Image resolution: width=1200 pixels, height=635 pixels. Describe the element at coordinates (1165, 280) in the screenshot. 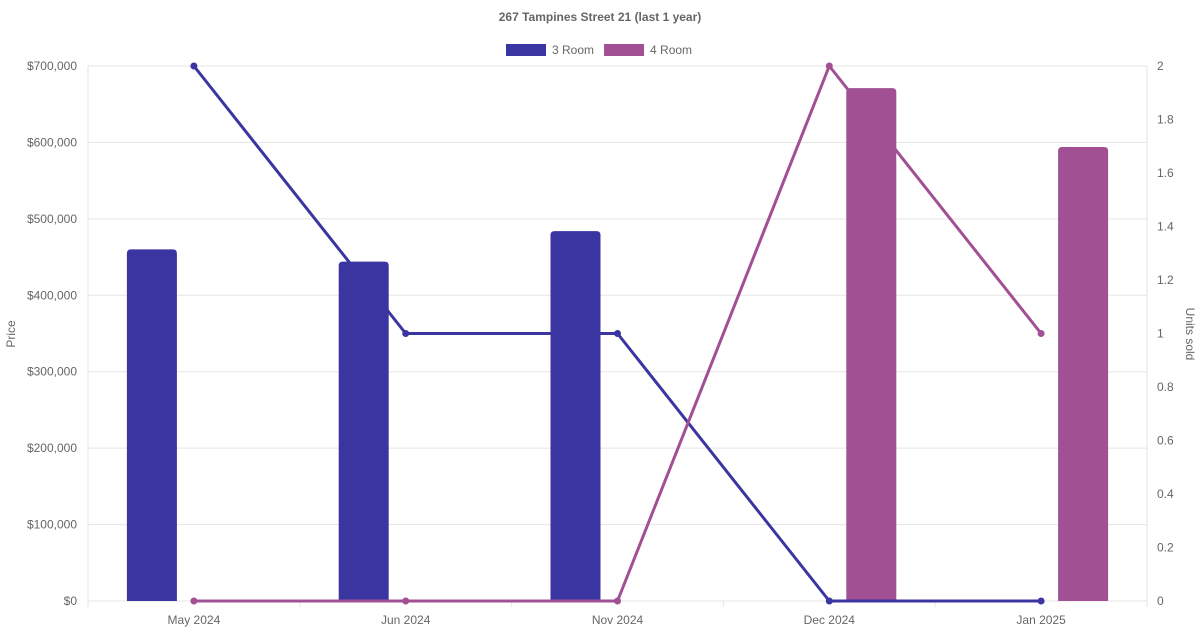

I see `y-right-tick-label: 1.2` at that location.